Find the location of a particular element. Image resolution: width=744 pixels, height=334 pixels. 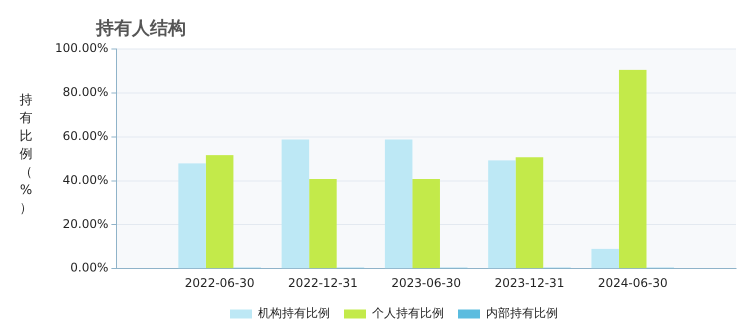

y-tick-label: 0.00% is located at coordinates (89, 267).